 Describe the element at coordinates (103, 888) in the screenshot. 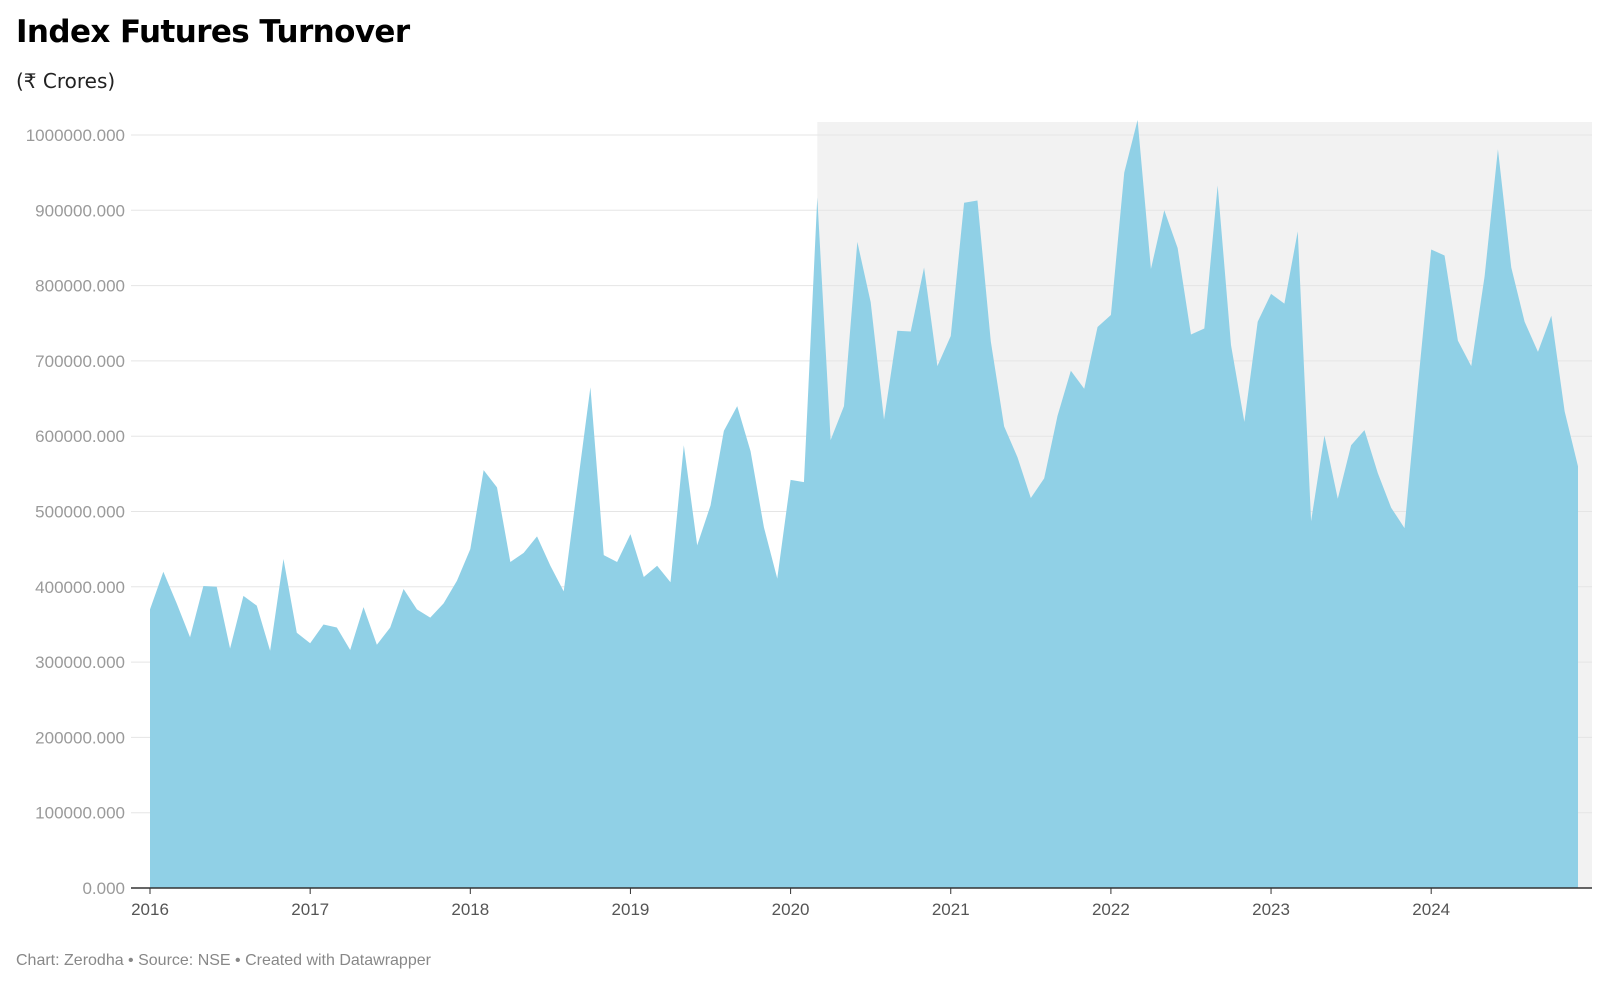

I see `y-tick-label: 0.000` at that location.